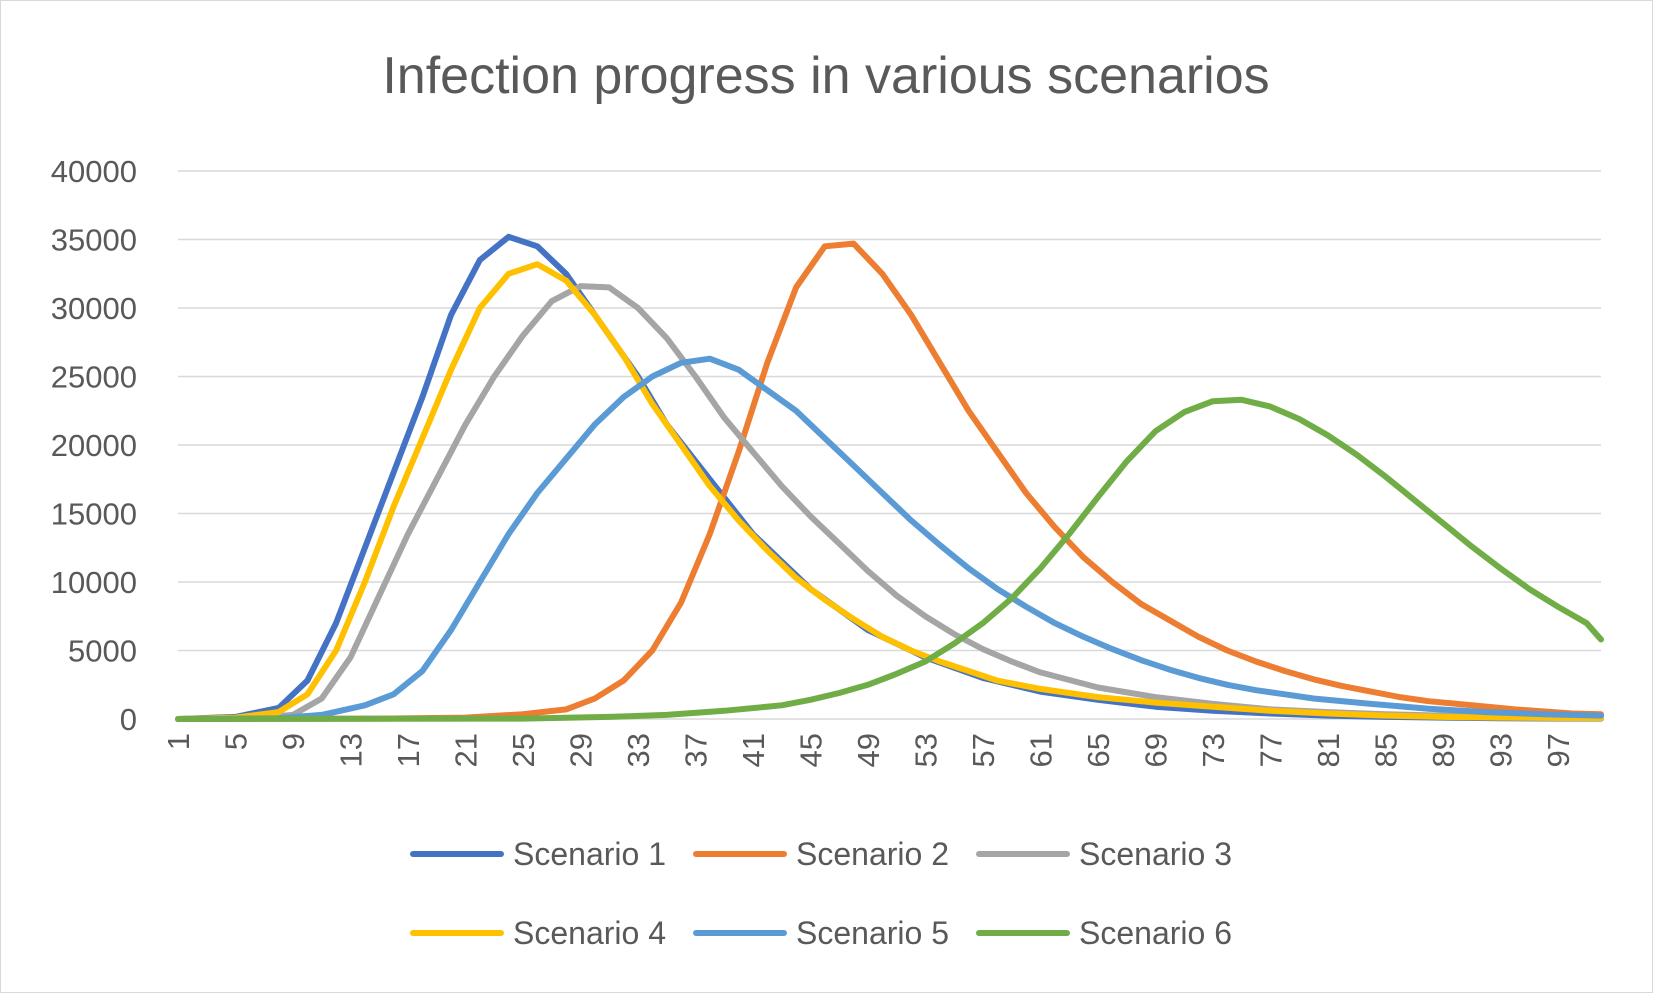  I want to click on legend-item: Scenario 2, so click(821, 854).